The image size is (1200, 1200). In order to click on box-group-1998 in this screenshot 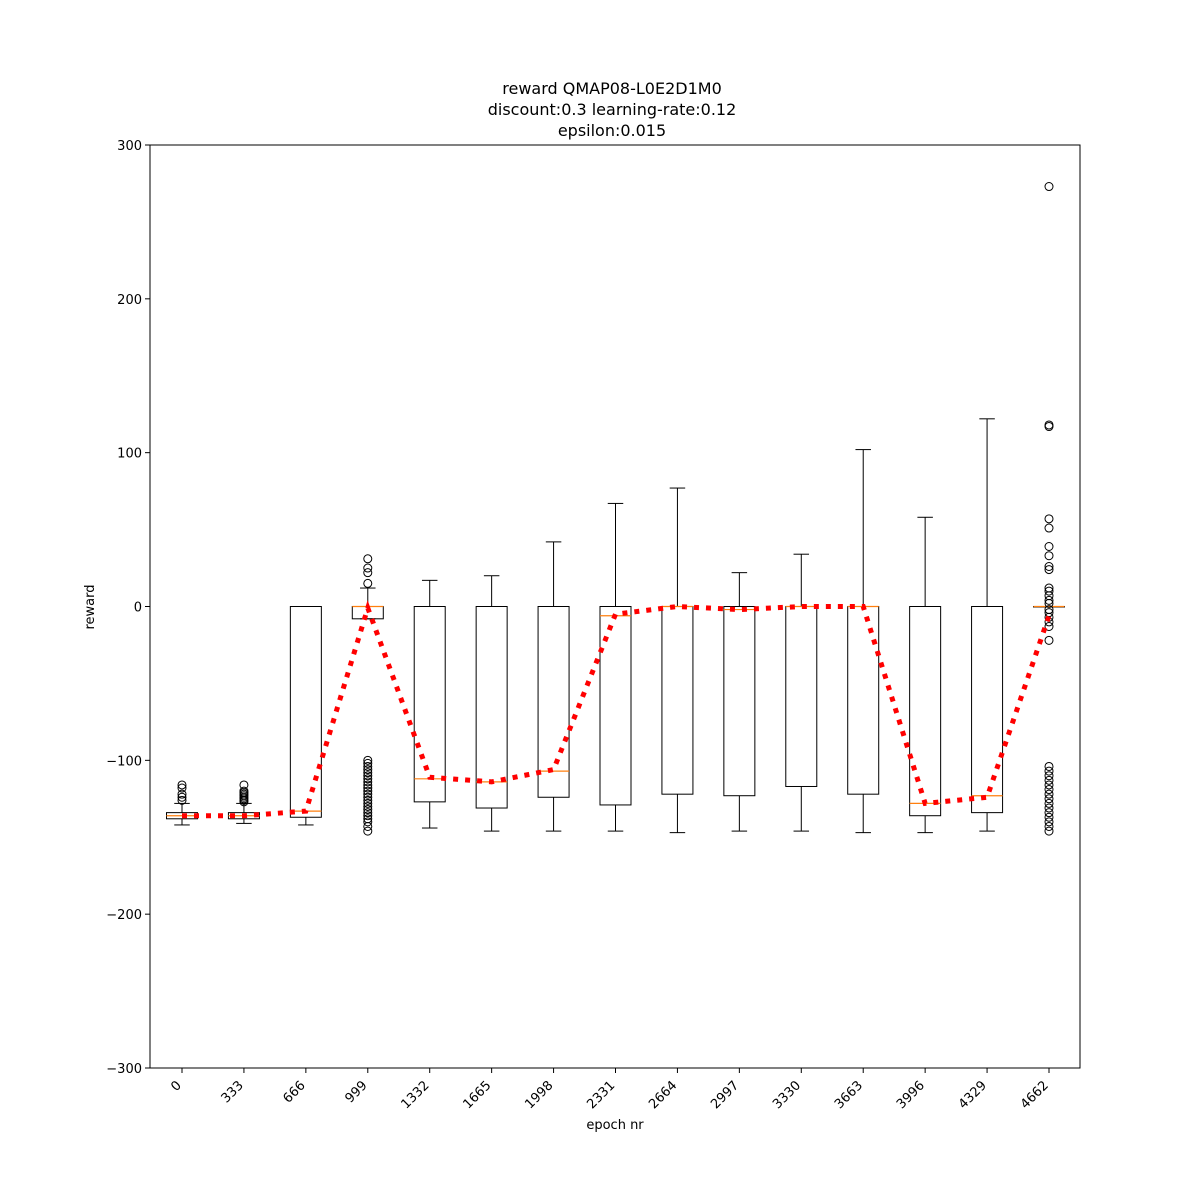, I will do `click(553, 686)`.